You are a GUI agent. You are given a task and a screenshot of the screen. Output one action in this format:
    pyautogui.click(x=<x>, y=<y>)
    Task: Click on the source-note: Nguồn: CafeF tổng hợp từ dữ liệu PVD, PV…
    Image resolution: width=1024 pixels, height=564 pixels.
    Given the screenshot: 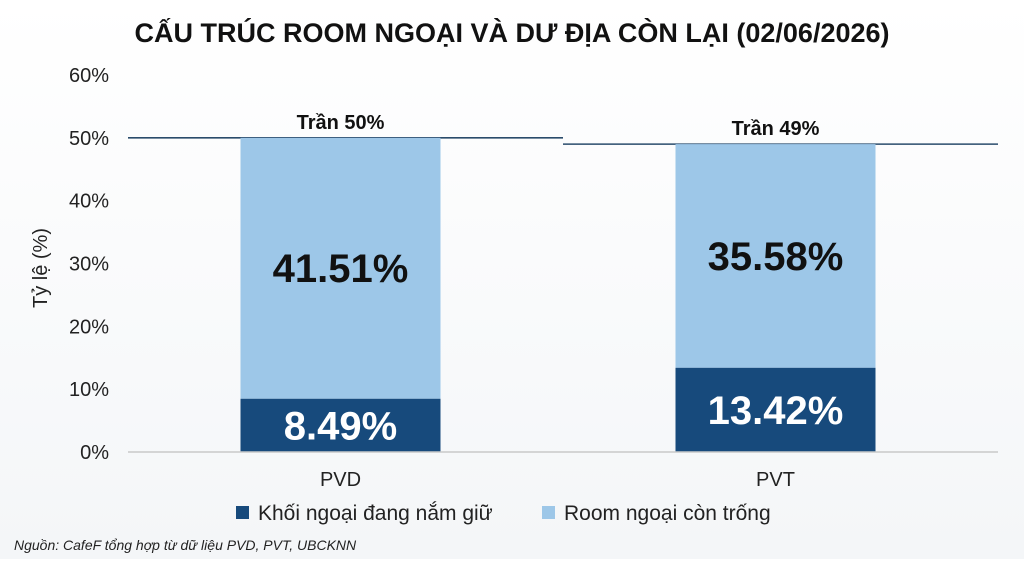 What is the action you would take?
    pyautogui.click(x=185, y=545)
    